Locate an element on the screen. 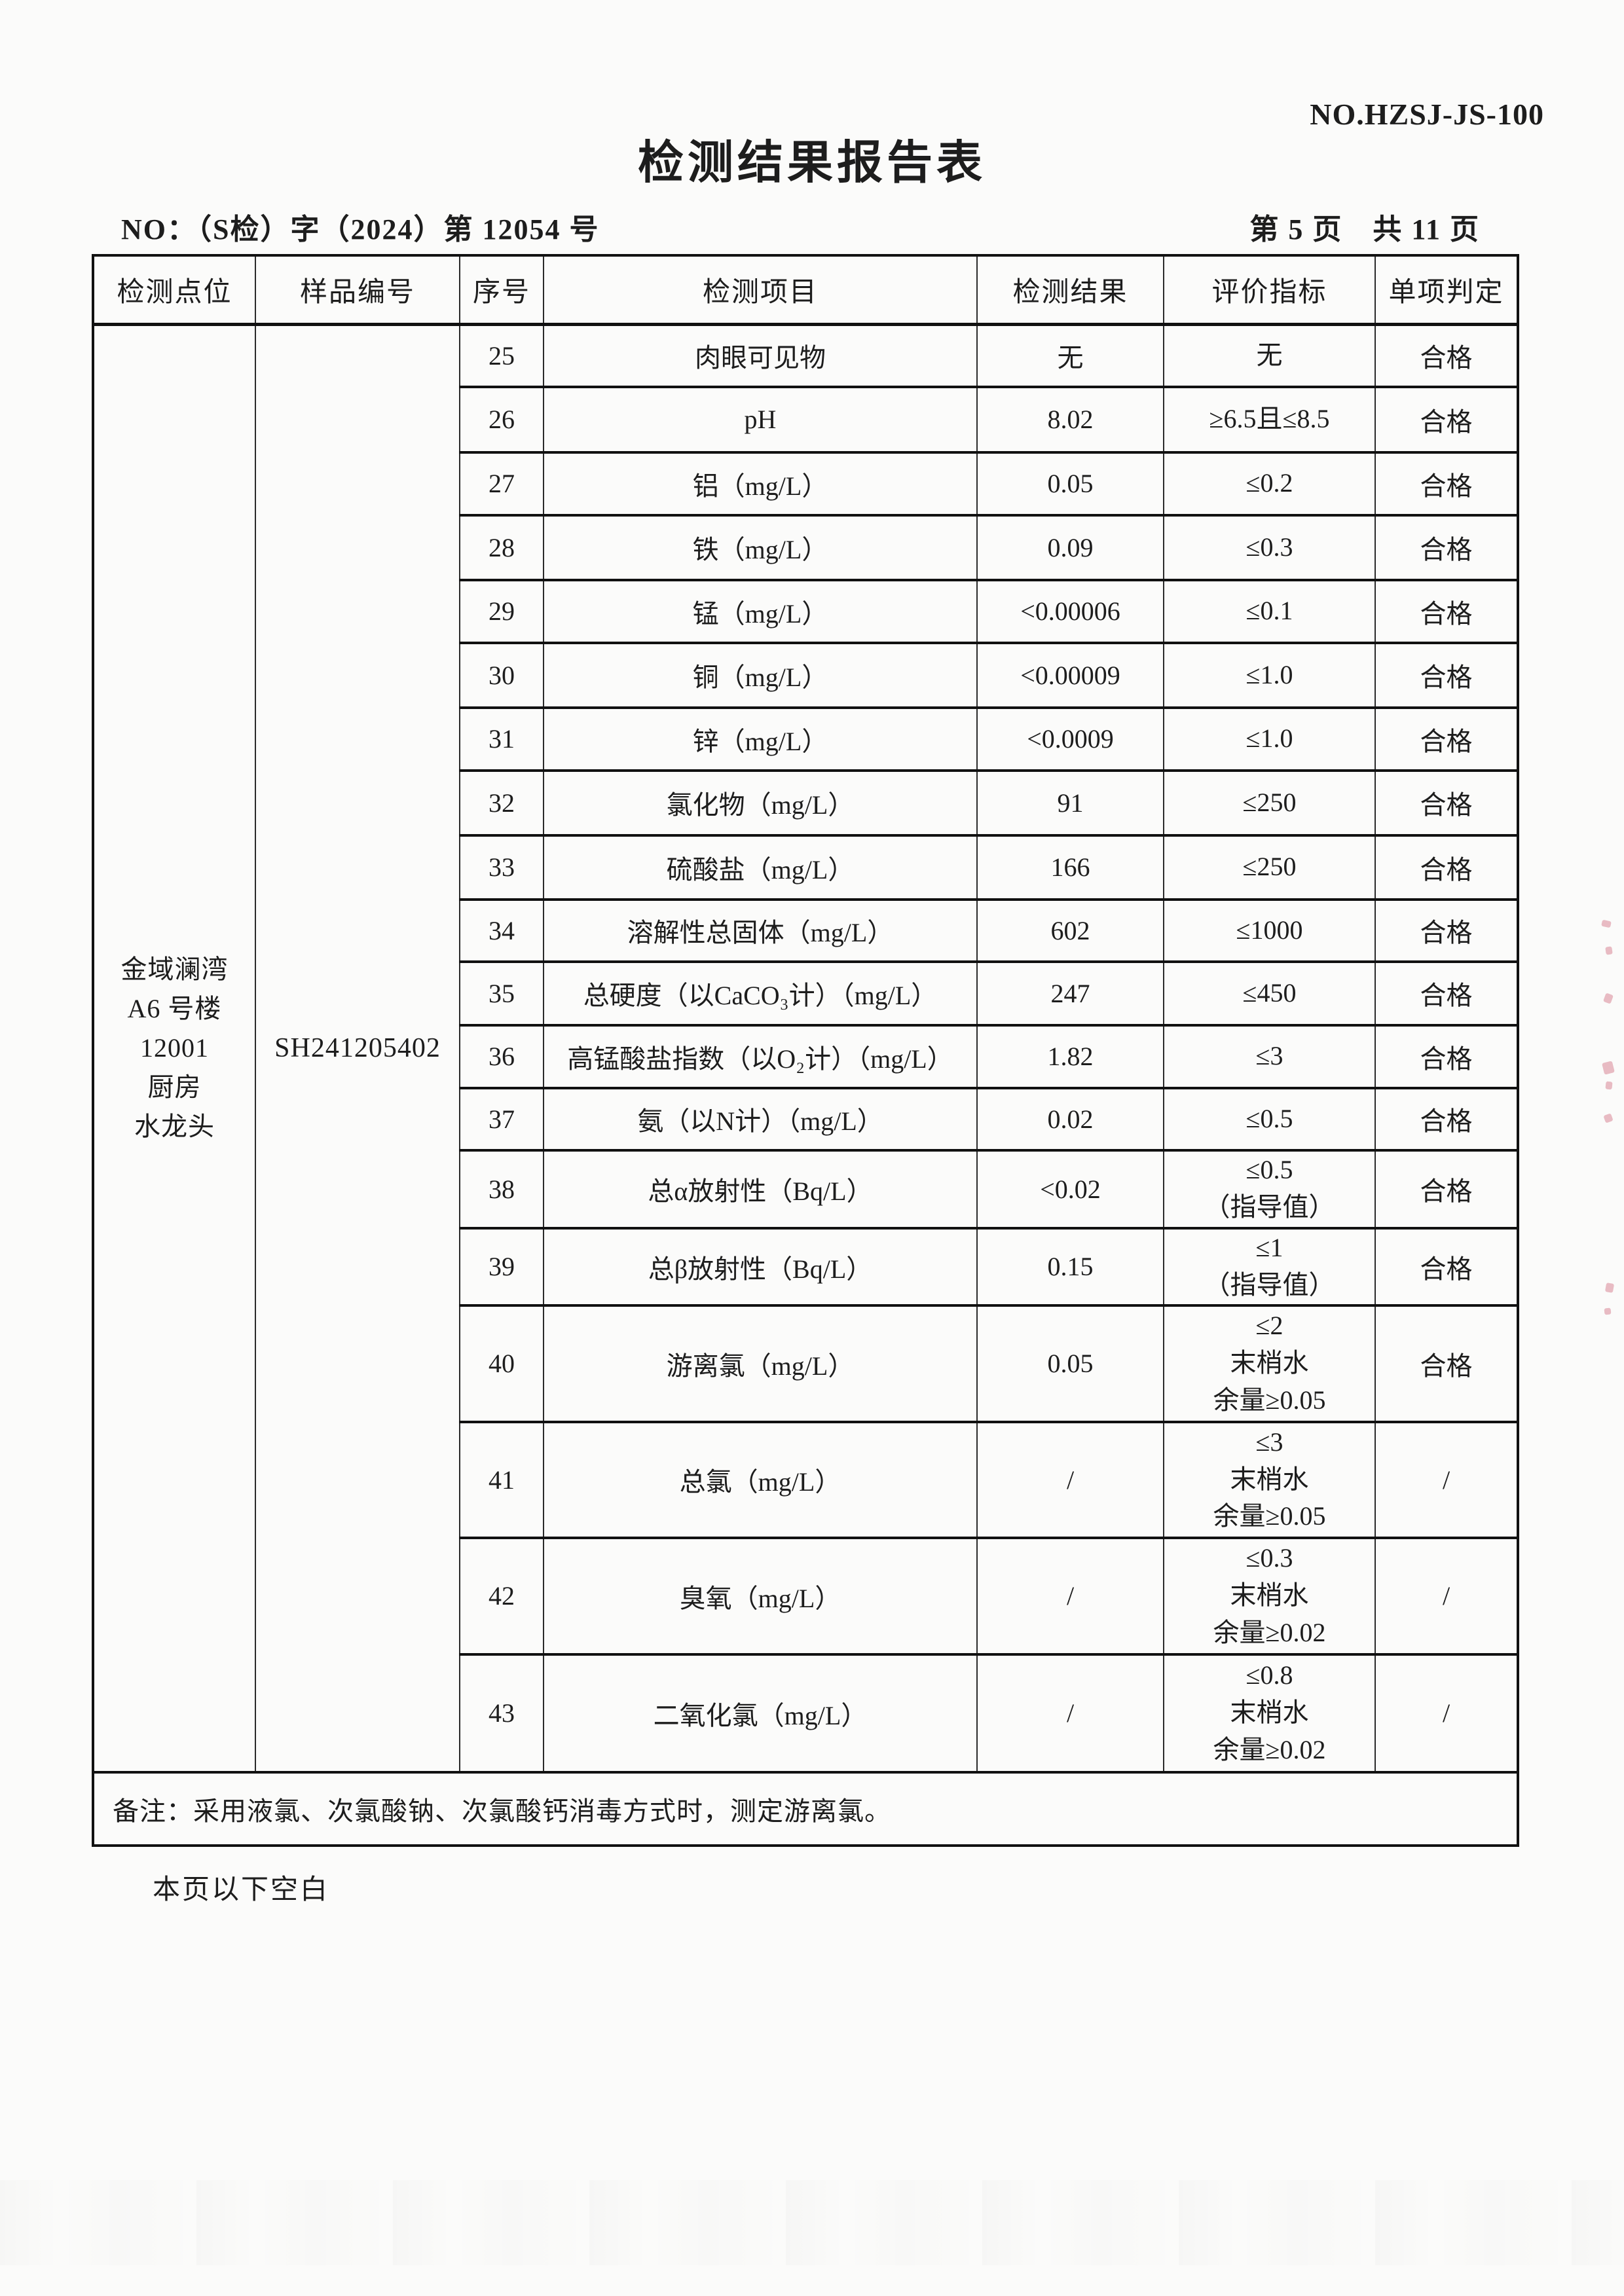 Image resolution: width=1624 pixels, height=2296 pixels. row-criterion: ≤3 is located at coordinates (1269, 1056).